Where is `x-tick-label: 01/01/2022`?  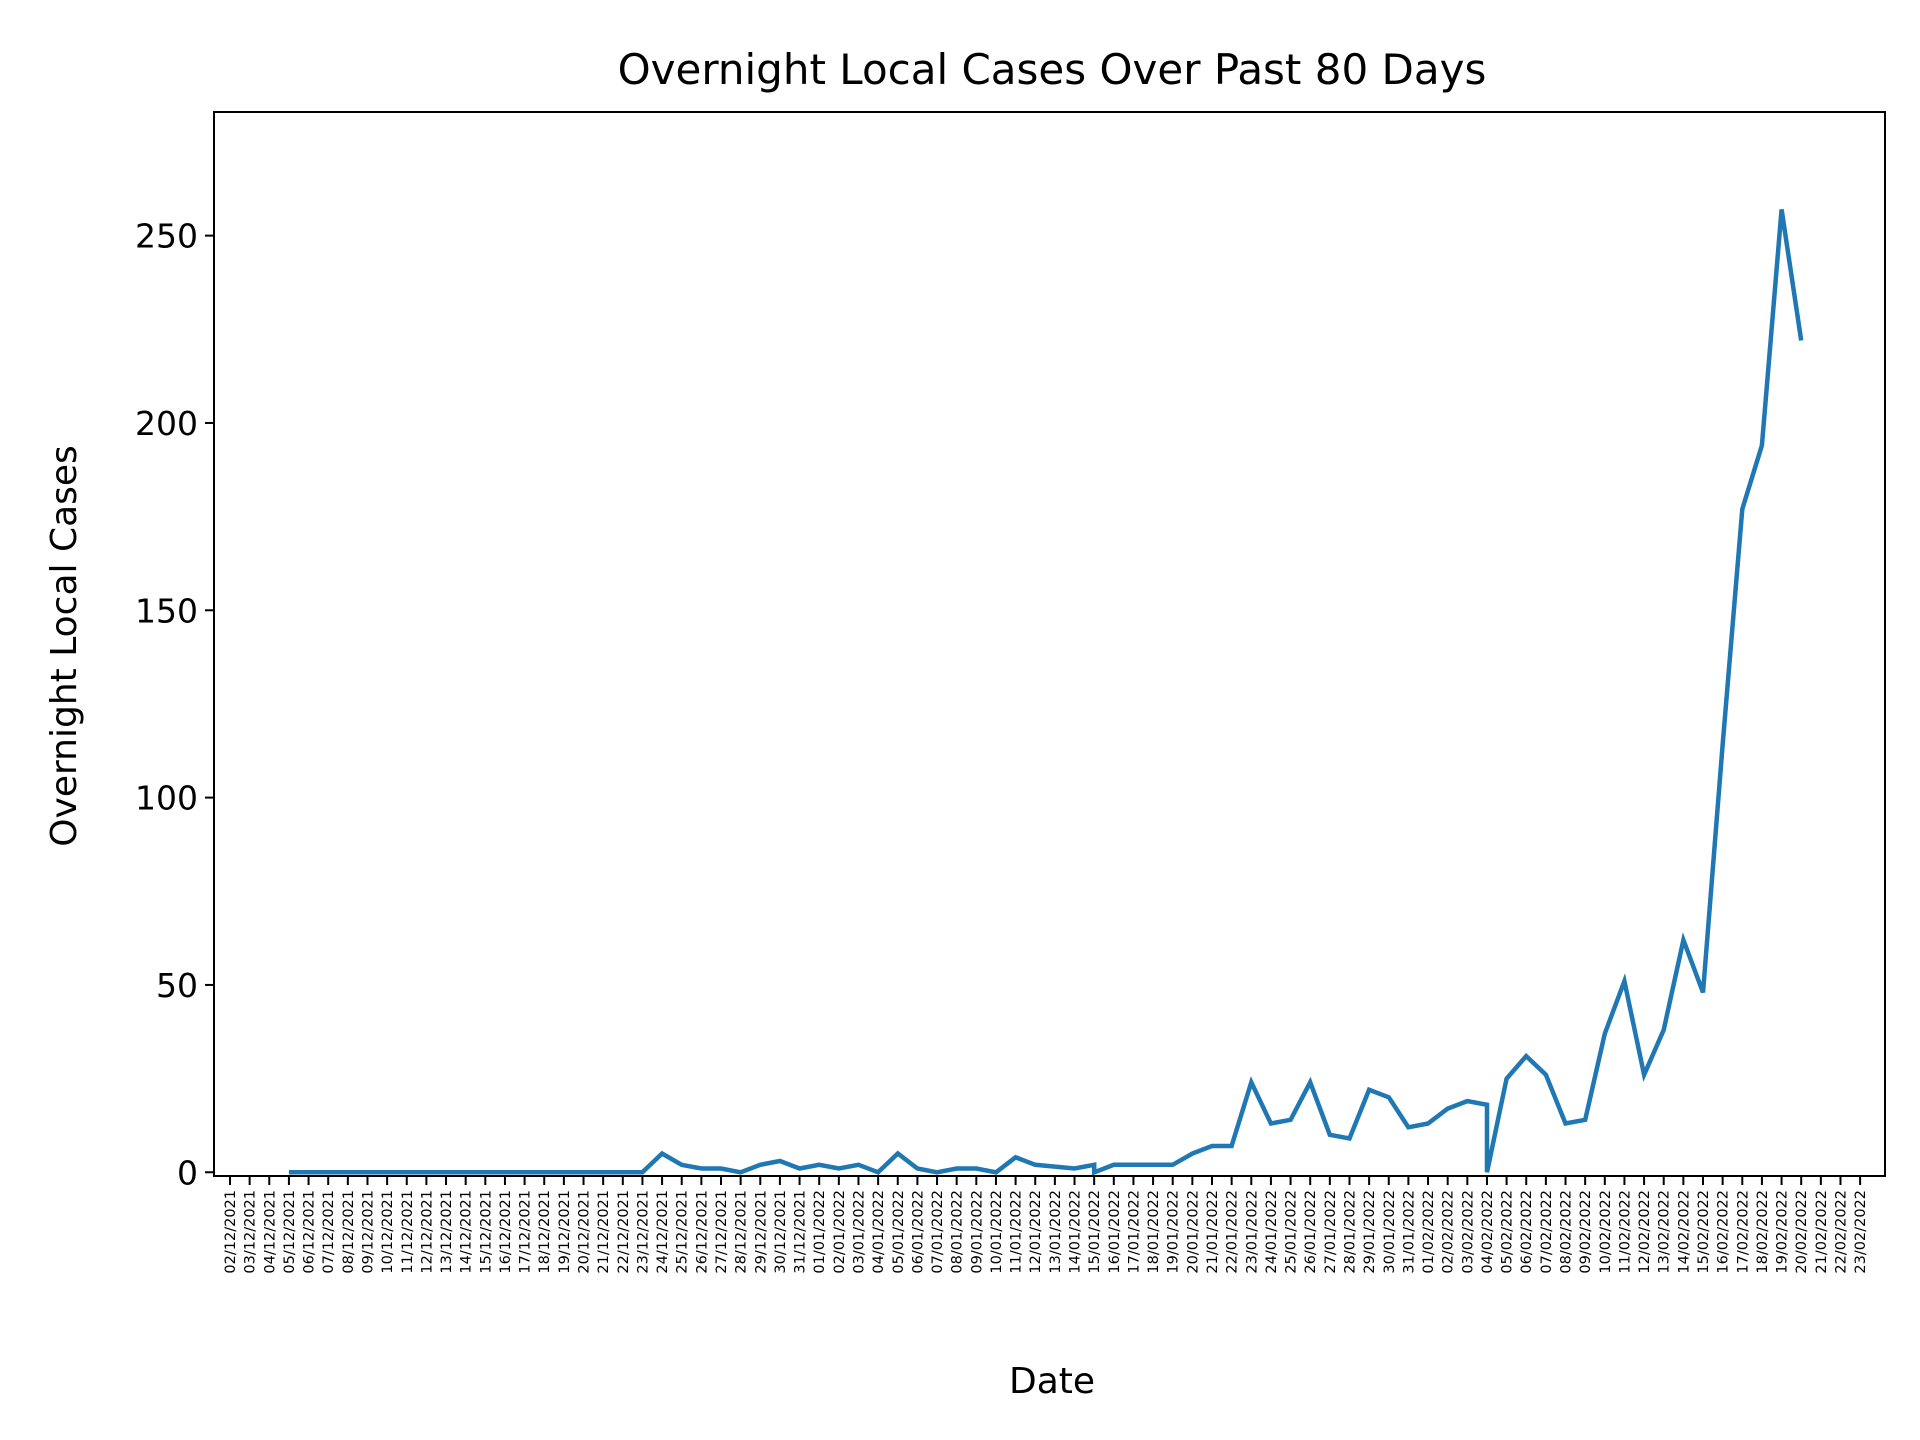
x-tick-label: 01/01/2022 is located at coordinates (820, 1232).